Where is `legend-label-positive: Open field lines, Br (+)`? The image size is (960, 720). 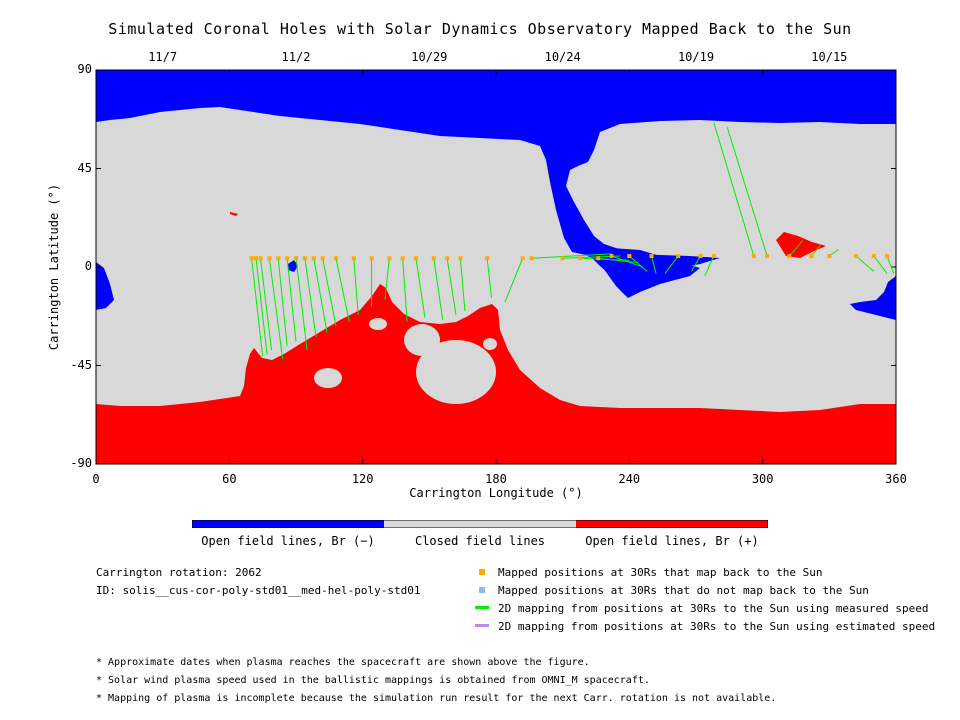
legend-label-positive: Open field lines, Br (+) is located at coordinates (672, 541).